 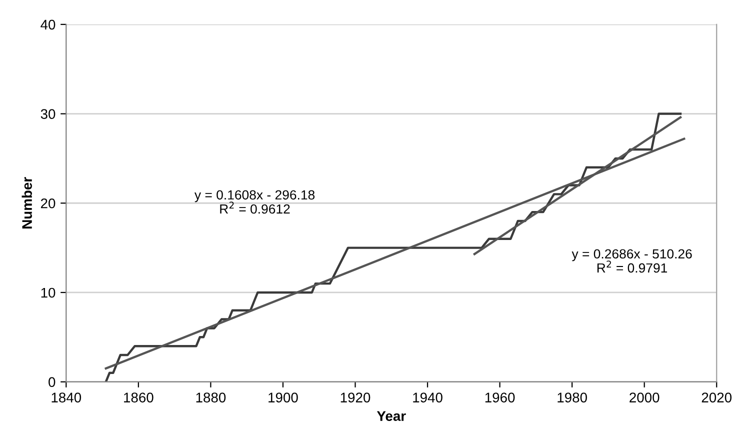 I want to click on y-tick-label: 40, so click(x=48, y=25).